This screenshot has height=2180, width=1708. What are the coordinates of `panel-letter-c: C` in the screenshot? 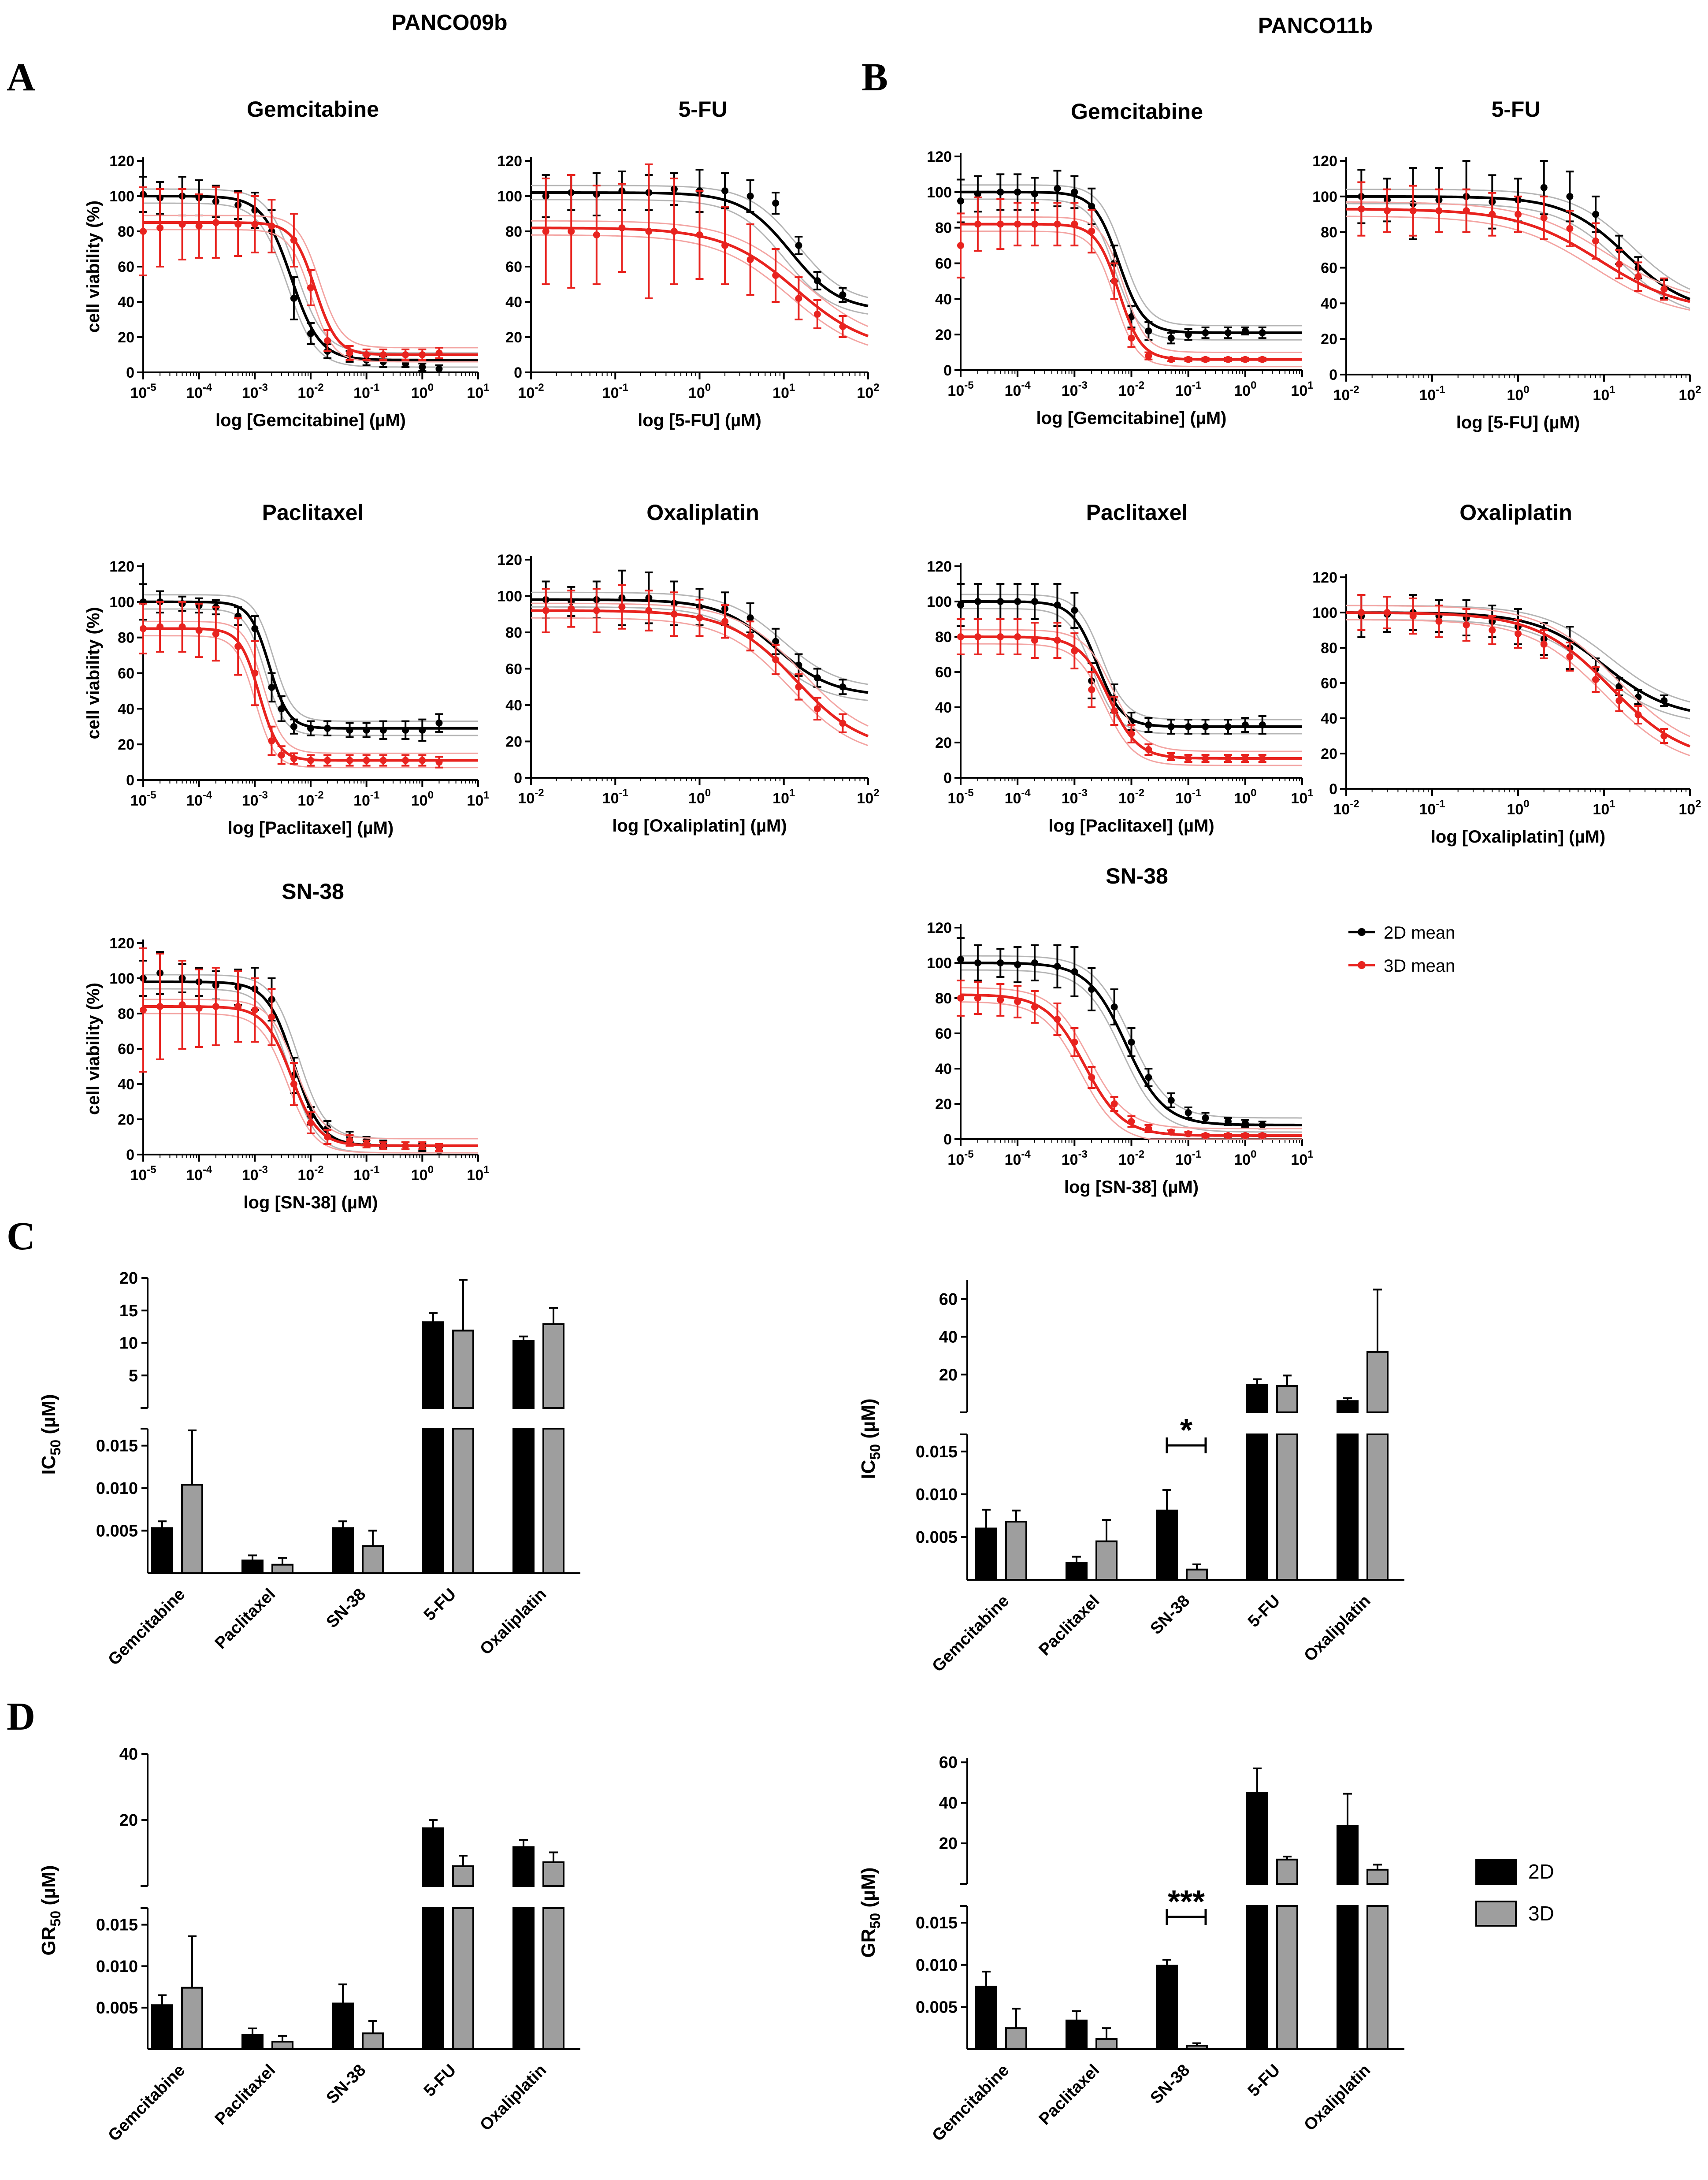 It's located at (21, 1236).